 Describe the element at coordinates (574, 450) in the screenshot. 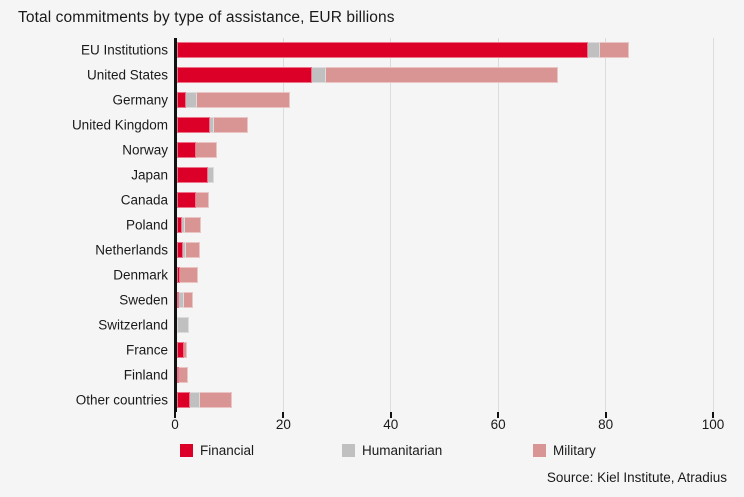

I see `legend-label-military: Military` at that location.